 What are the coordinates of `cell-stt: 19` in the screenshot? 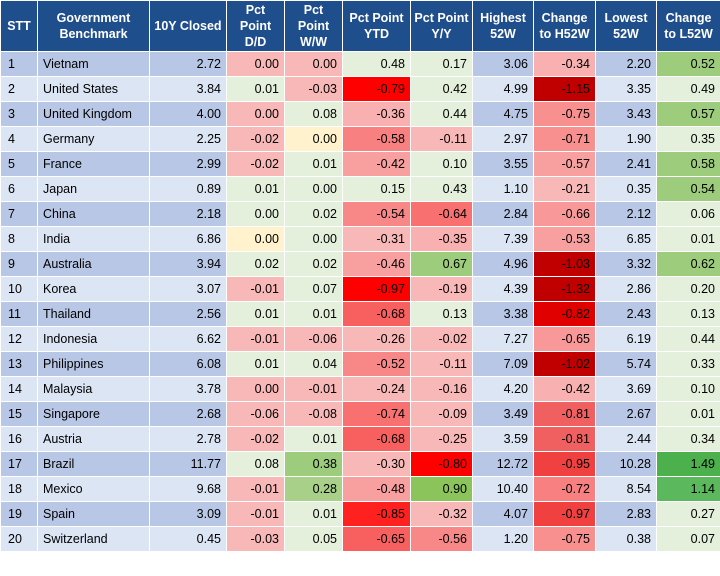 It's located at (19, 514).